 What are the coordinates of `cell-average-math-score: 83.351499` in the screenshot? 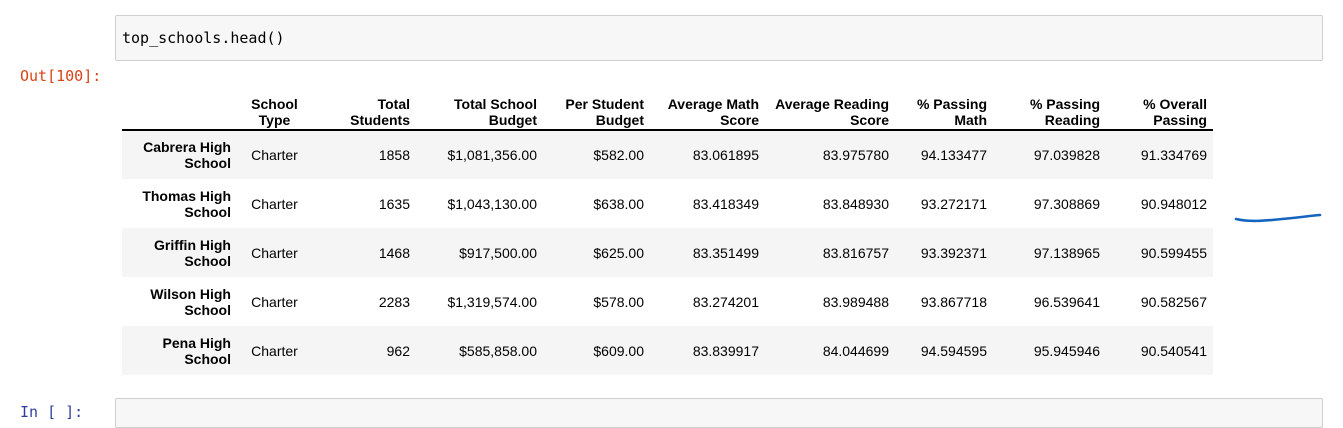 It's located at (725, 252).